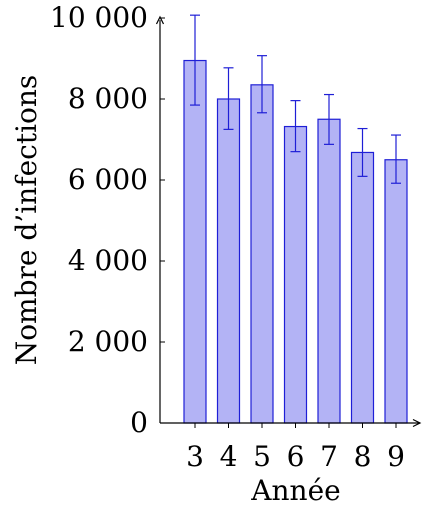 This screenshot has height=505, width=430. I want to click on x-tick-label: 8, so click(363, 456).